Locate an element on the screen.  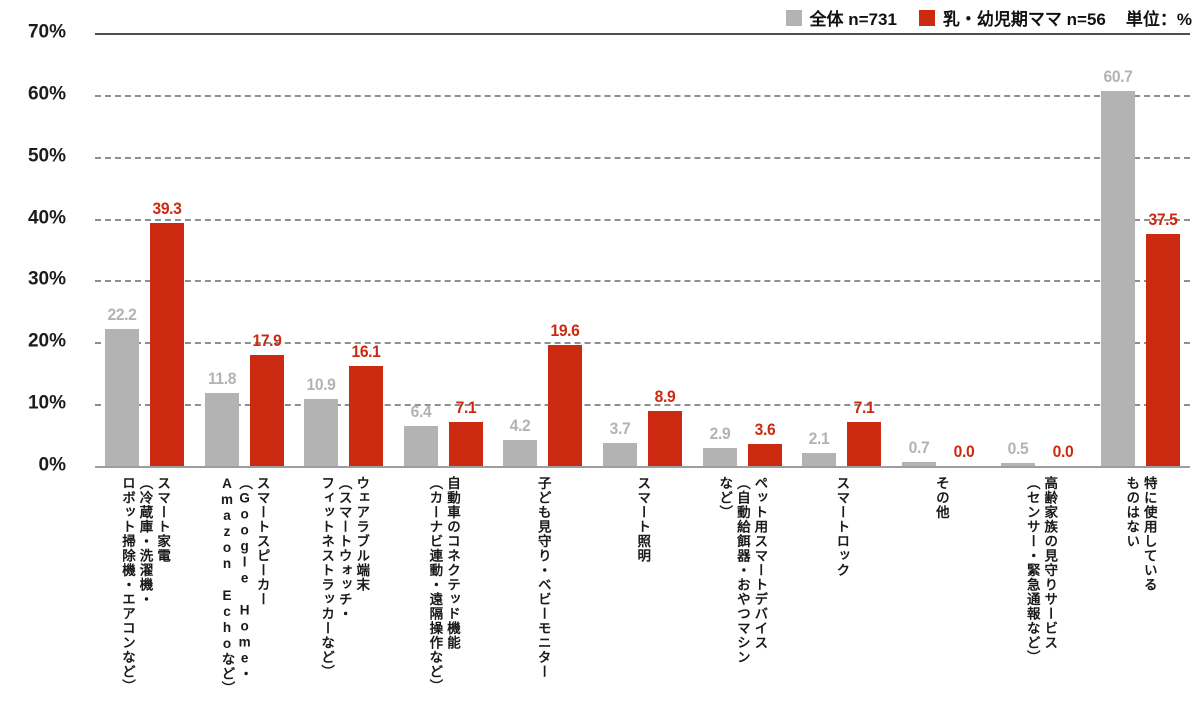
bar-slot-mama: 37.5 is located at coordinates (1162, 249).